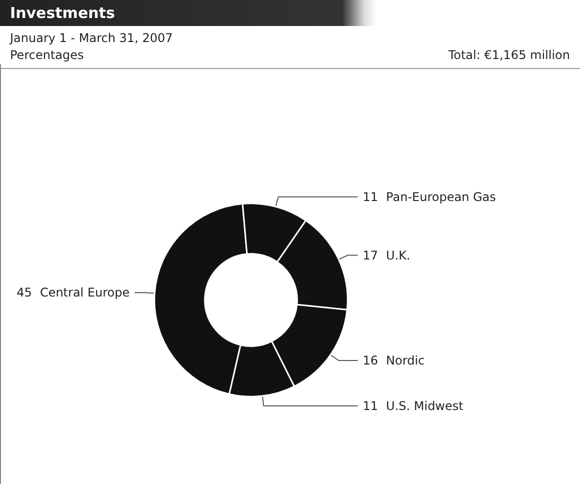  Describe the element at coordinates (441, 197) in the screenshot. I see `slice-label: Pan-European Gas` at that location.